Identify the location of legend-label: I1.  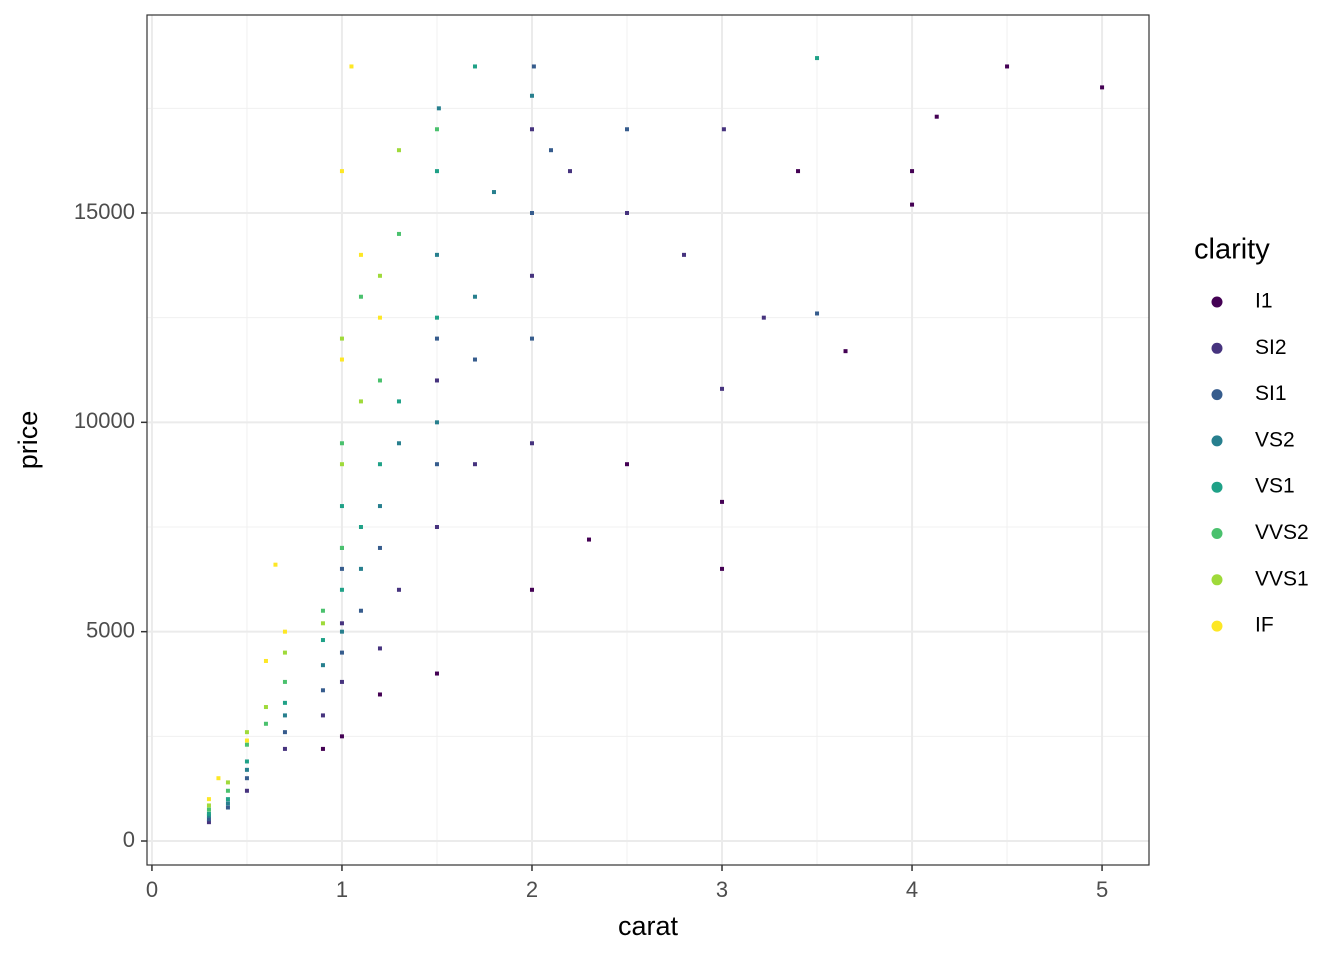
(1264, 301).